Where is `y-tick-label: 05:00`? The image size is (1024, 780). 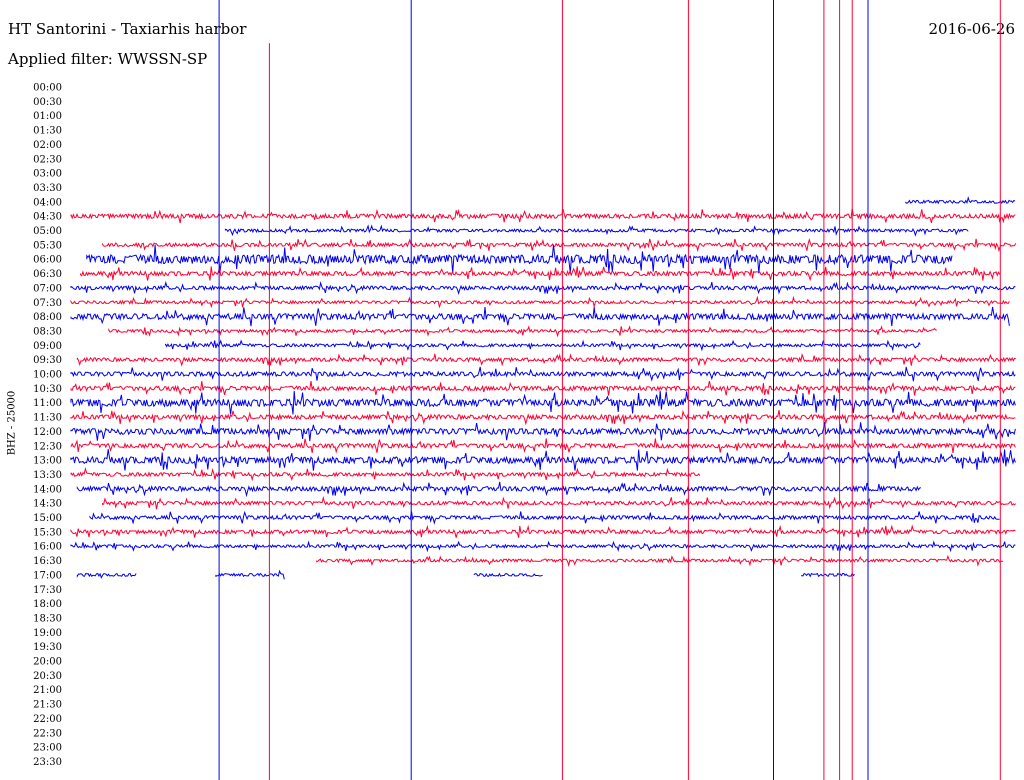
y-tick-label: 05:00 is located at coordinates (47, 231).